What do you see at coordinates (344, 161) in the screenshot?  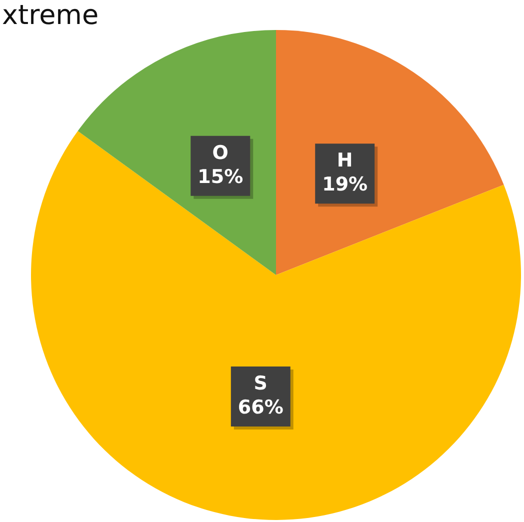 I see `slice-label: H` at bounding box center [344, 161].